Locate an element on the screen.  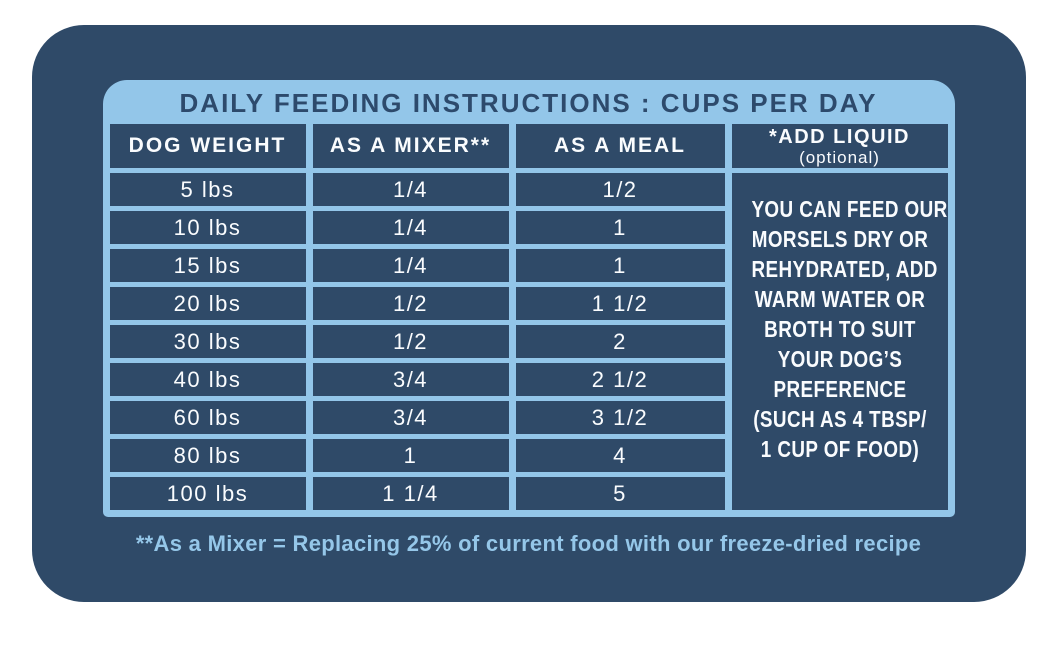
add-liquid-header-label: *ADD LIQUID is located at coordinates (839, 136).